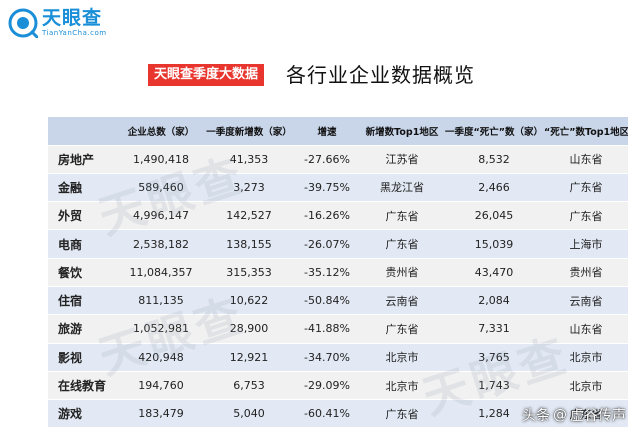 Image resolution: width=640 pixels, height=435 pixels. I want to click on table-cell: 上海市, so click(586, 244).